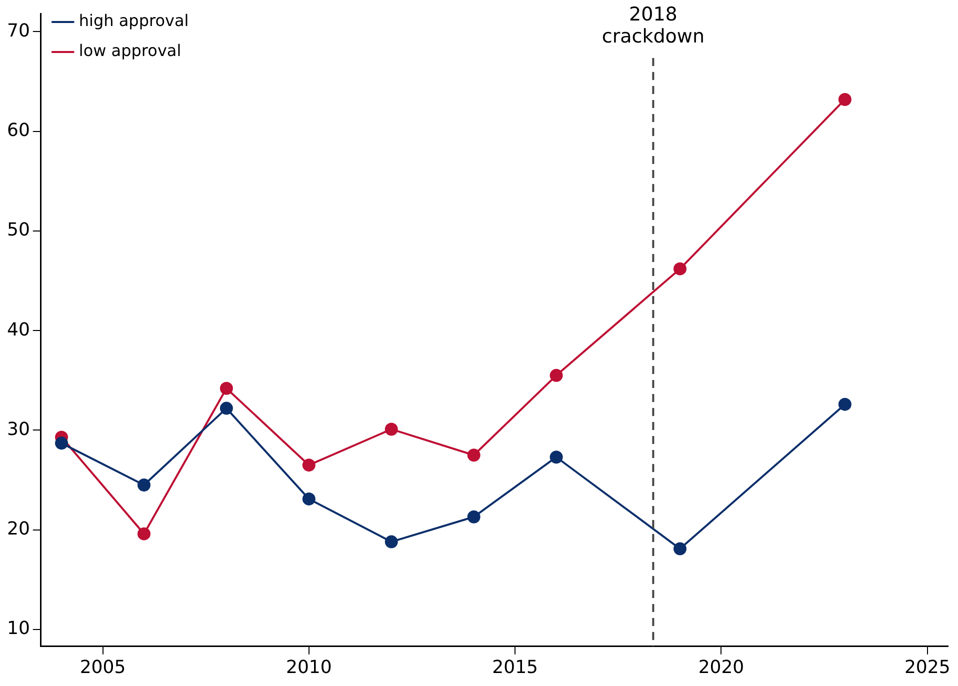 The image size is (958, 686). I want to click on x-tick-label: 2015, so click(515, 667).